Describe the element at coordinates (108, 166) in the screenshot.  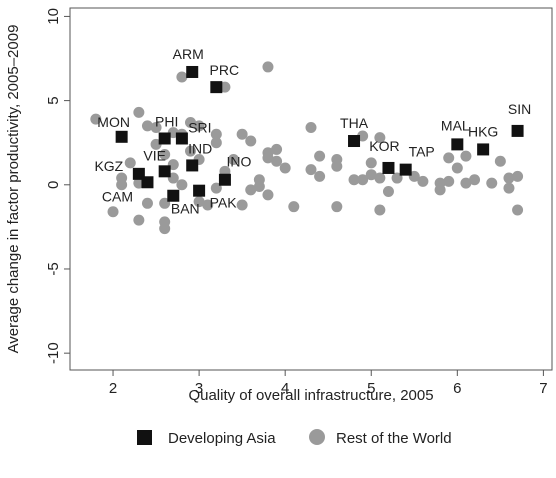
I see `point-label: KGZ` at that location.